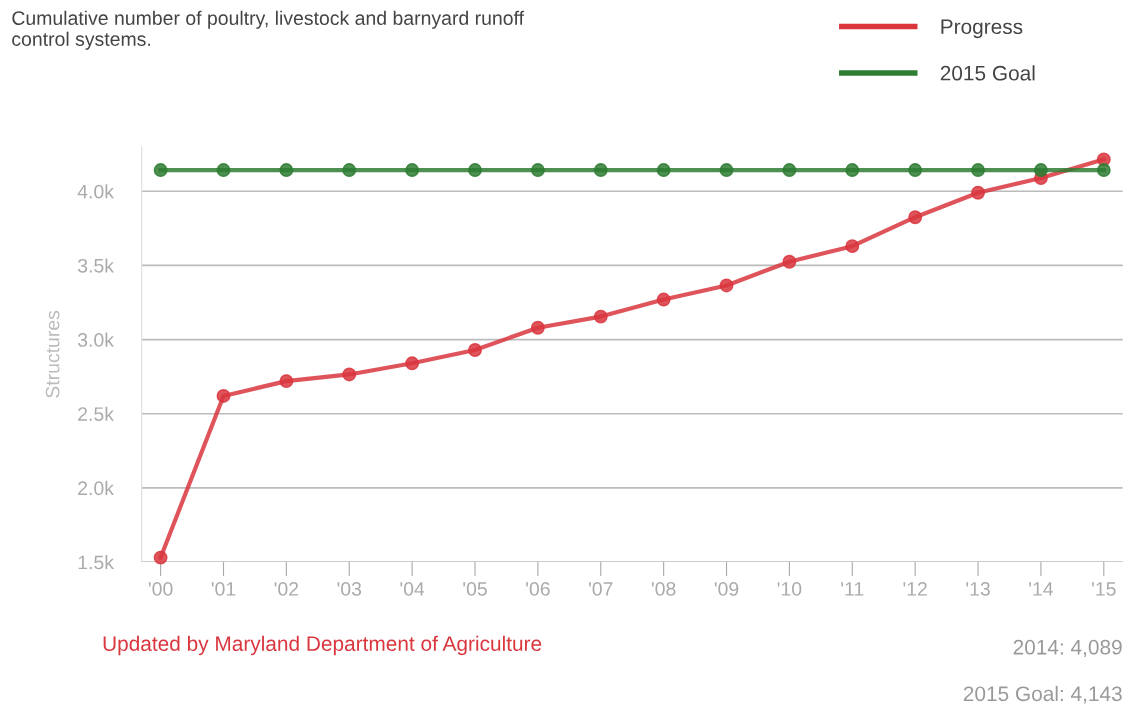 This screenshot has height=716, width=1134. Describe the element at coordinates (96, 413) in the screenshot. I see `y-tick-label: 2.5k` at that location.